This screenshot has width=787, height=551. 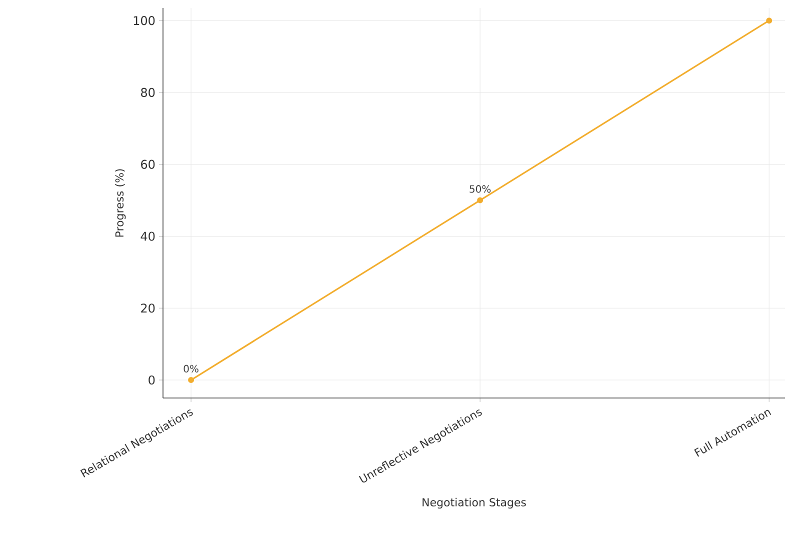 I want to click on y-tick-label: 60, so click(x=148, y=164).